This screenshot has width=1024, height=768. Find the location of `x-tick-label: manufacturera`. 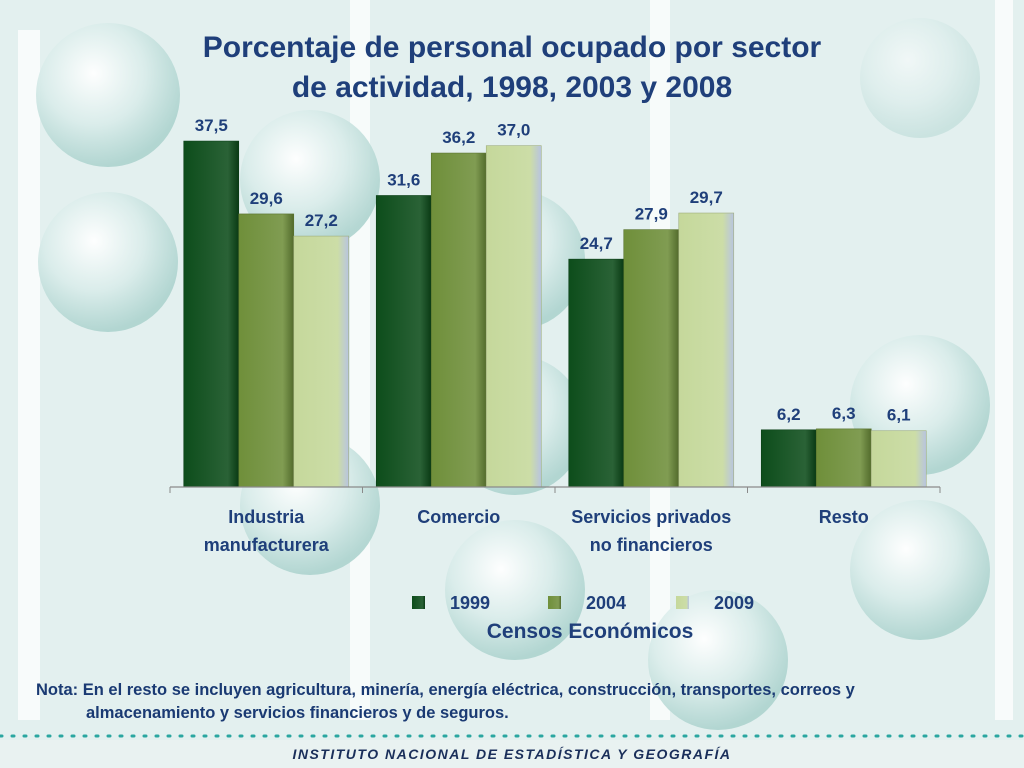

x-tick-label: manufacturera is located at coordinates (267, 545).